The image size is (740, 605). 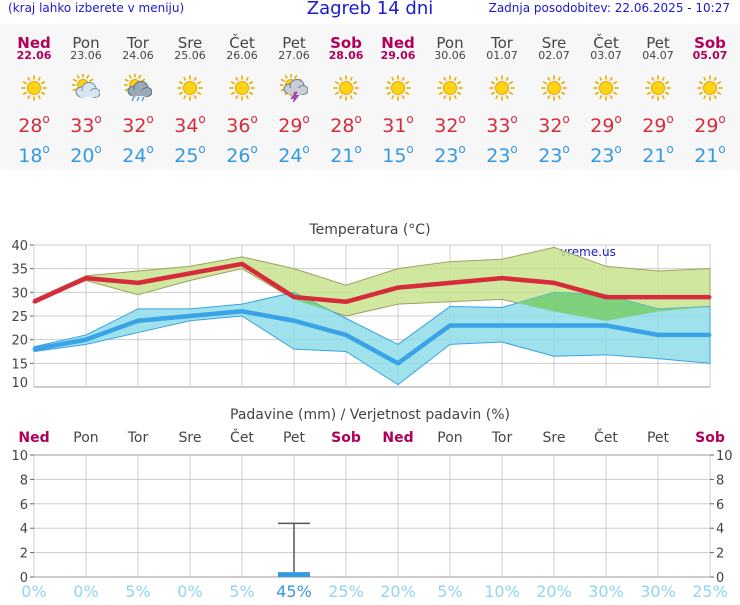 I want to click on max-temperature: 34o, so click(x=190, y=124).